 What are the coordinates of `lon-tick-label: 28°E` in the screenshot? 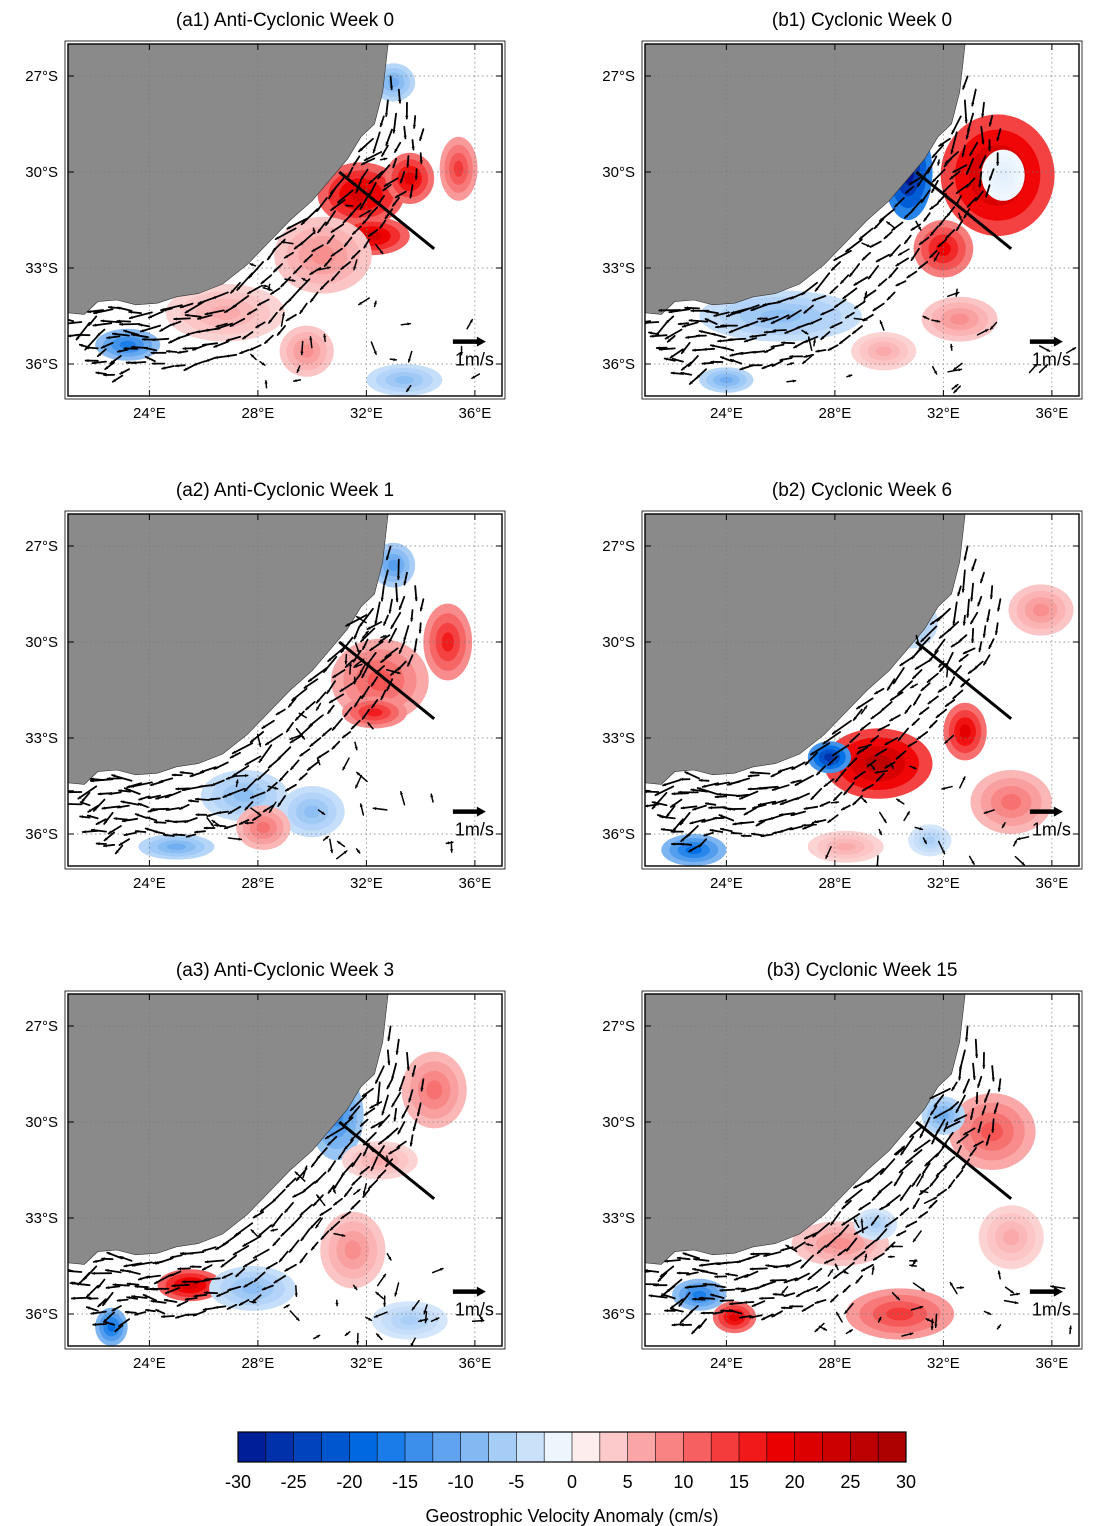 It's located at (258, 1363).